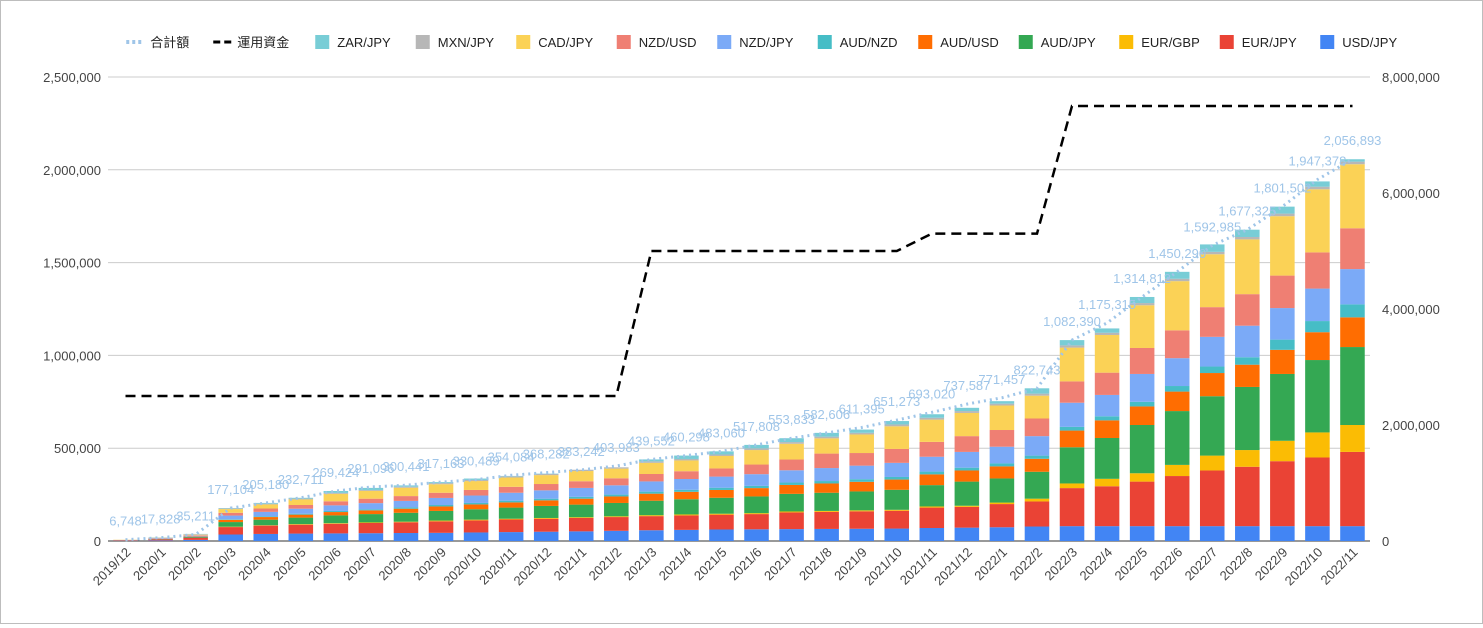 The height and width of the screenshot is (628, 1483). I want to click on bar-nzd-jpy-2021/6, so click(756, 480).